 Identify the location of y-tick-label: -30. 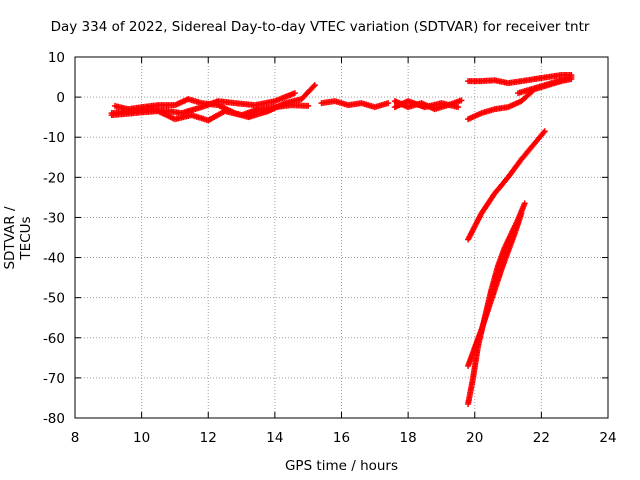
(54, 218).